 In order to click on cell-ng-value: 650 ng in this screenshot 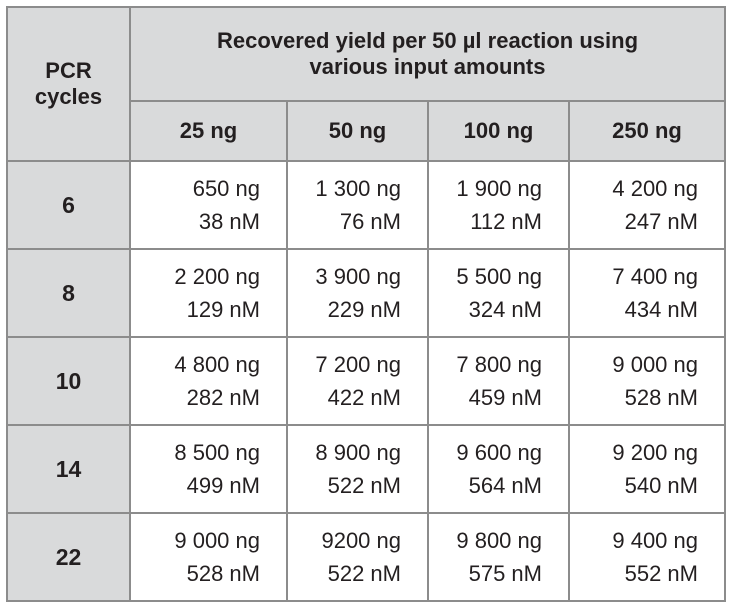, I will do `click(195, 188)`.